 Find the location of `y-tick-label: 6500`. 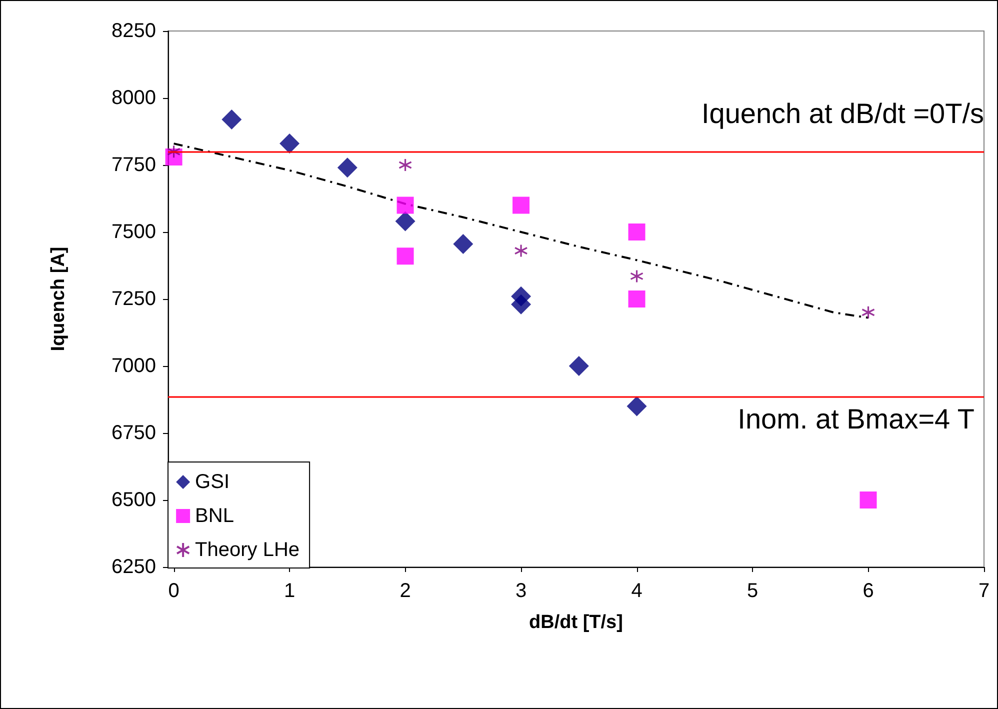

y-tick-label: 6500 is located at coordinates (134, 500).